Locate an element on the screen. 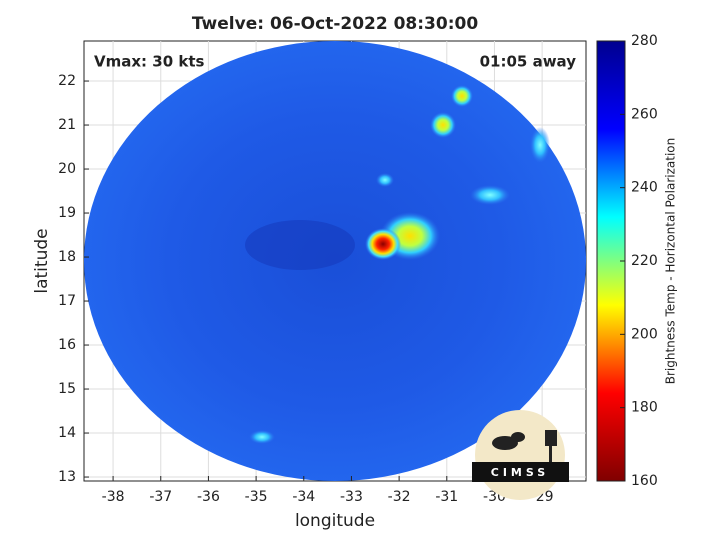  y-axis-label: latitude is located at coordinates (42, 260).